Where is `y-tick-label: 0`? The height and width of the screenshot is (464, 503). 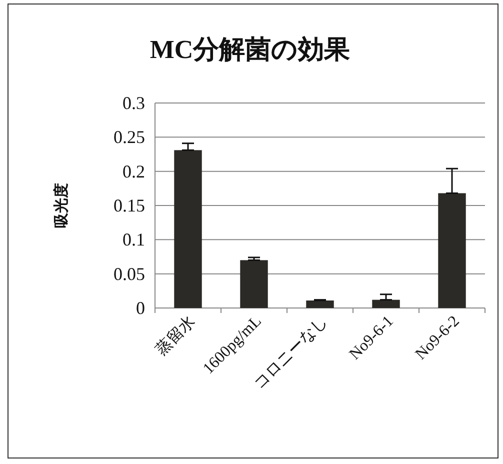
y-tick-label: 0 is located at coordinates (140, 308).